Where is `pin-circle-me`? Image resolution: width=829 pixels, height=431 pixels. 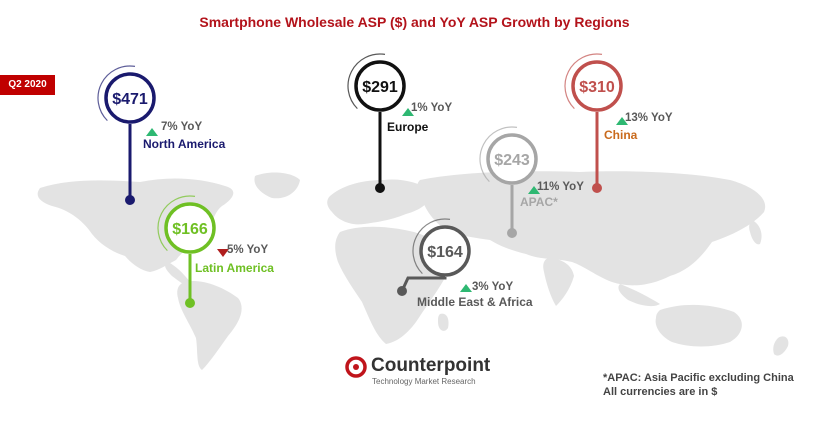 pin-circle-me is located at coordinates (445, 251).